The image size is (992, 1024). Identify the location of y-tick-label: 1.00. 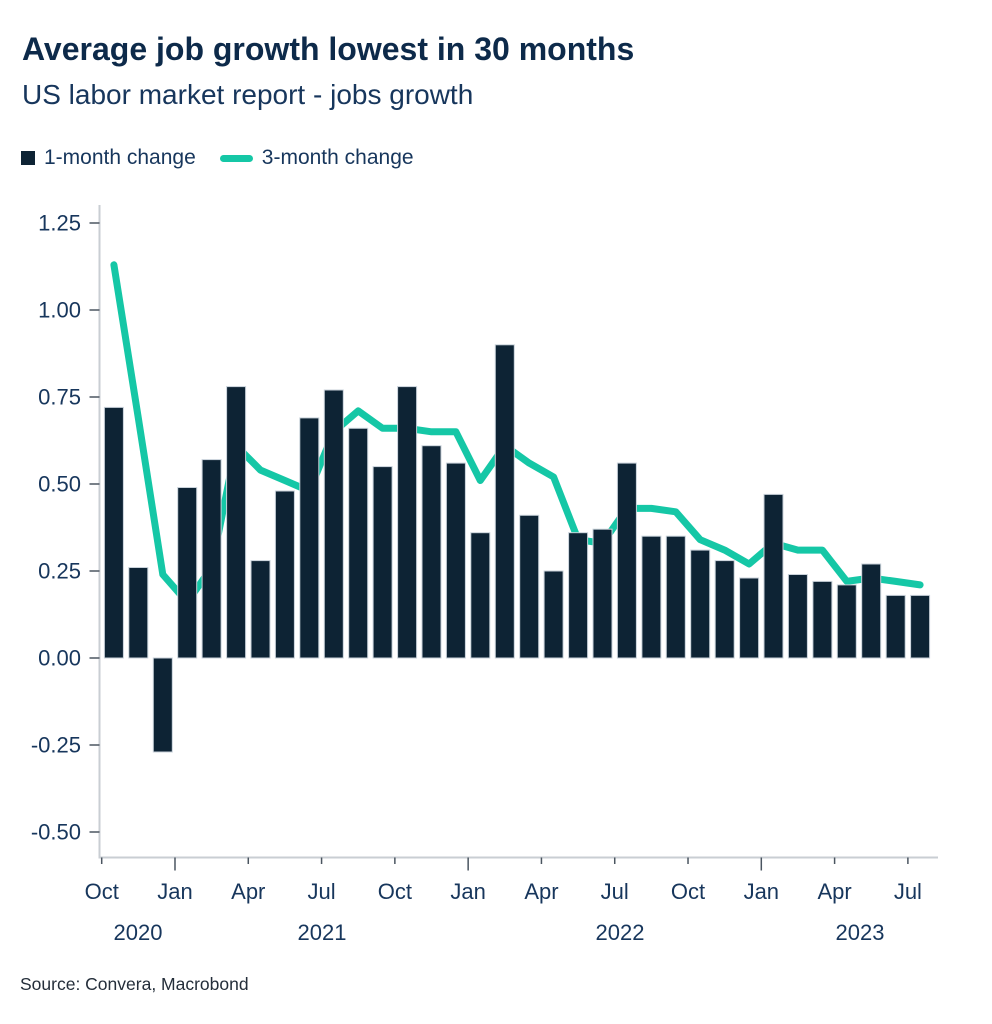
(59, 310).